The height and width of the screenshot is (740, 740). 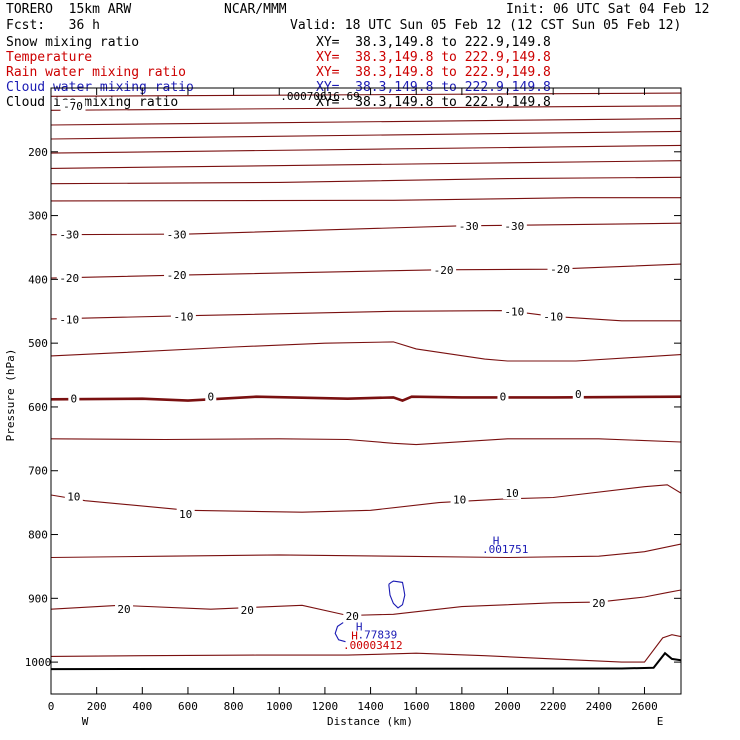 I want to click on west-label: W, so click(x=85, y=721).